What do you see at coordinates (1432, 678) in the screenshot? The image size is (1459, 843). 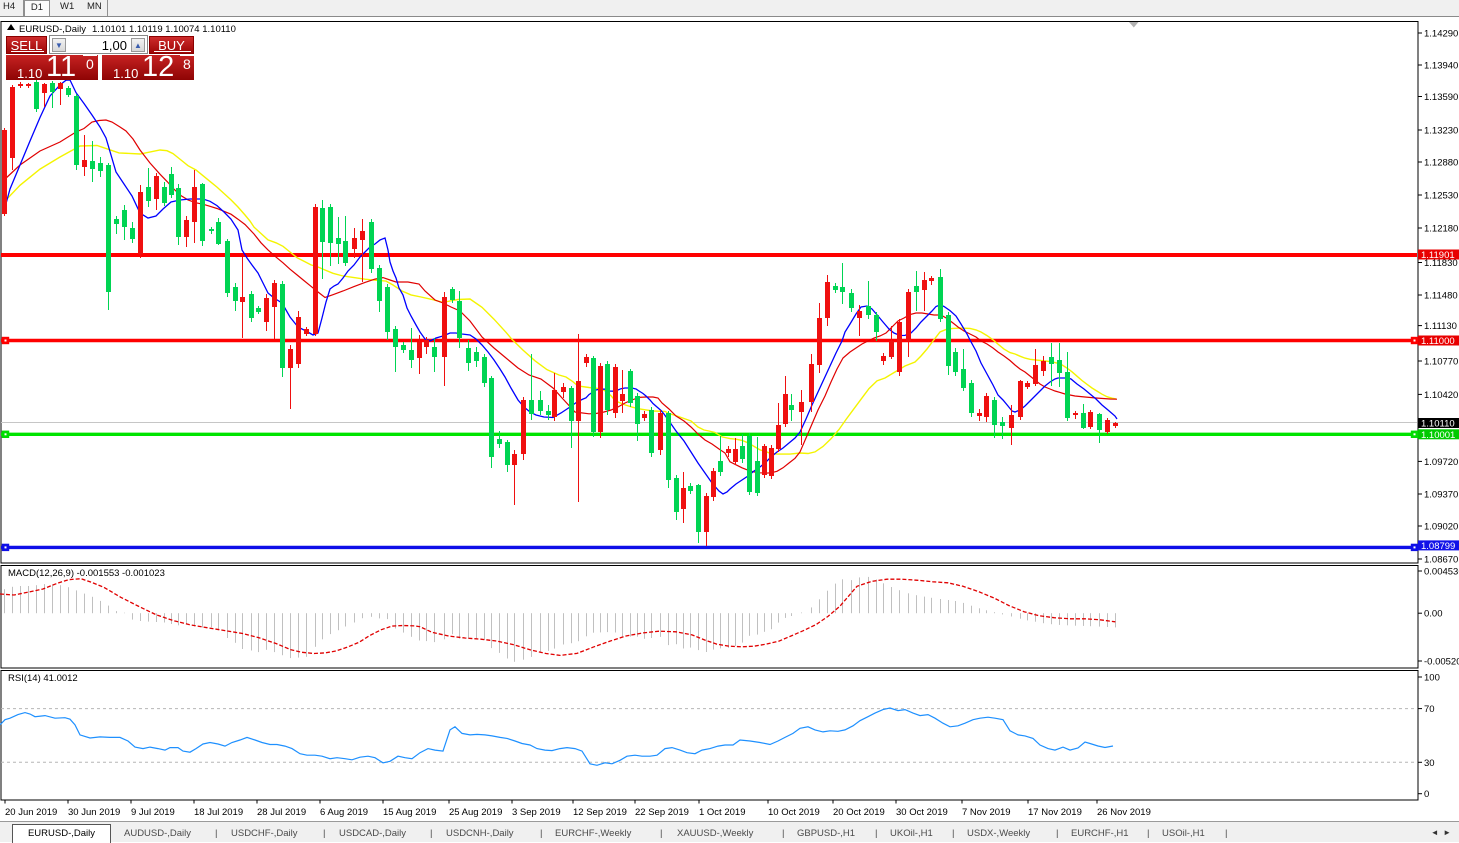 I see `svg-text: 100` at bounding box center [1432, 678].